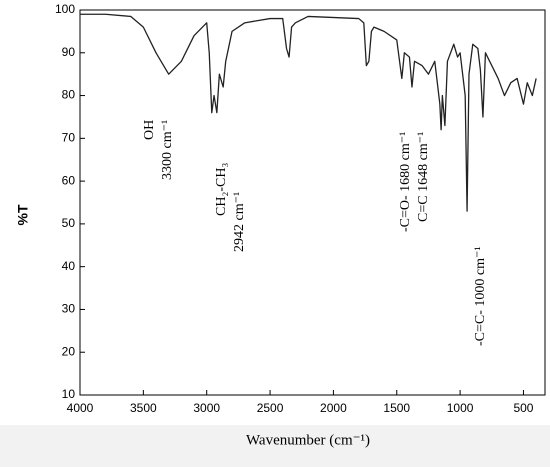 The image size is (550, 467). I want to click on y-tick-label: 80, so click(69, 95).